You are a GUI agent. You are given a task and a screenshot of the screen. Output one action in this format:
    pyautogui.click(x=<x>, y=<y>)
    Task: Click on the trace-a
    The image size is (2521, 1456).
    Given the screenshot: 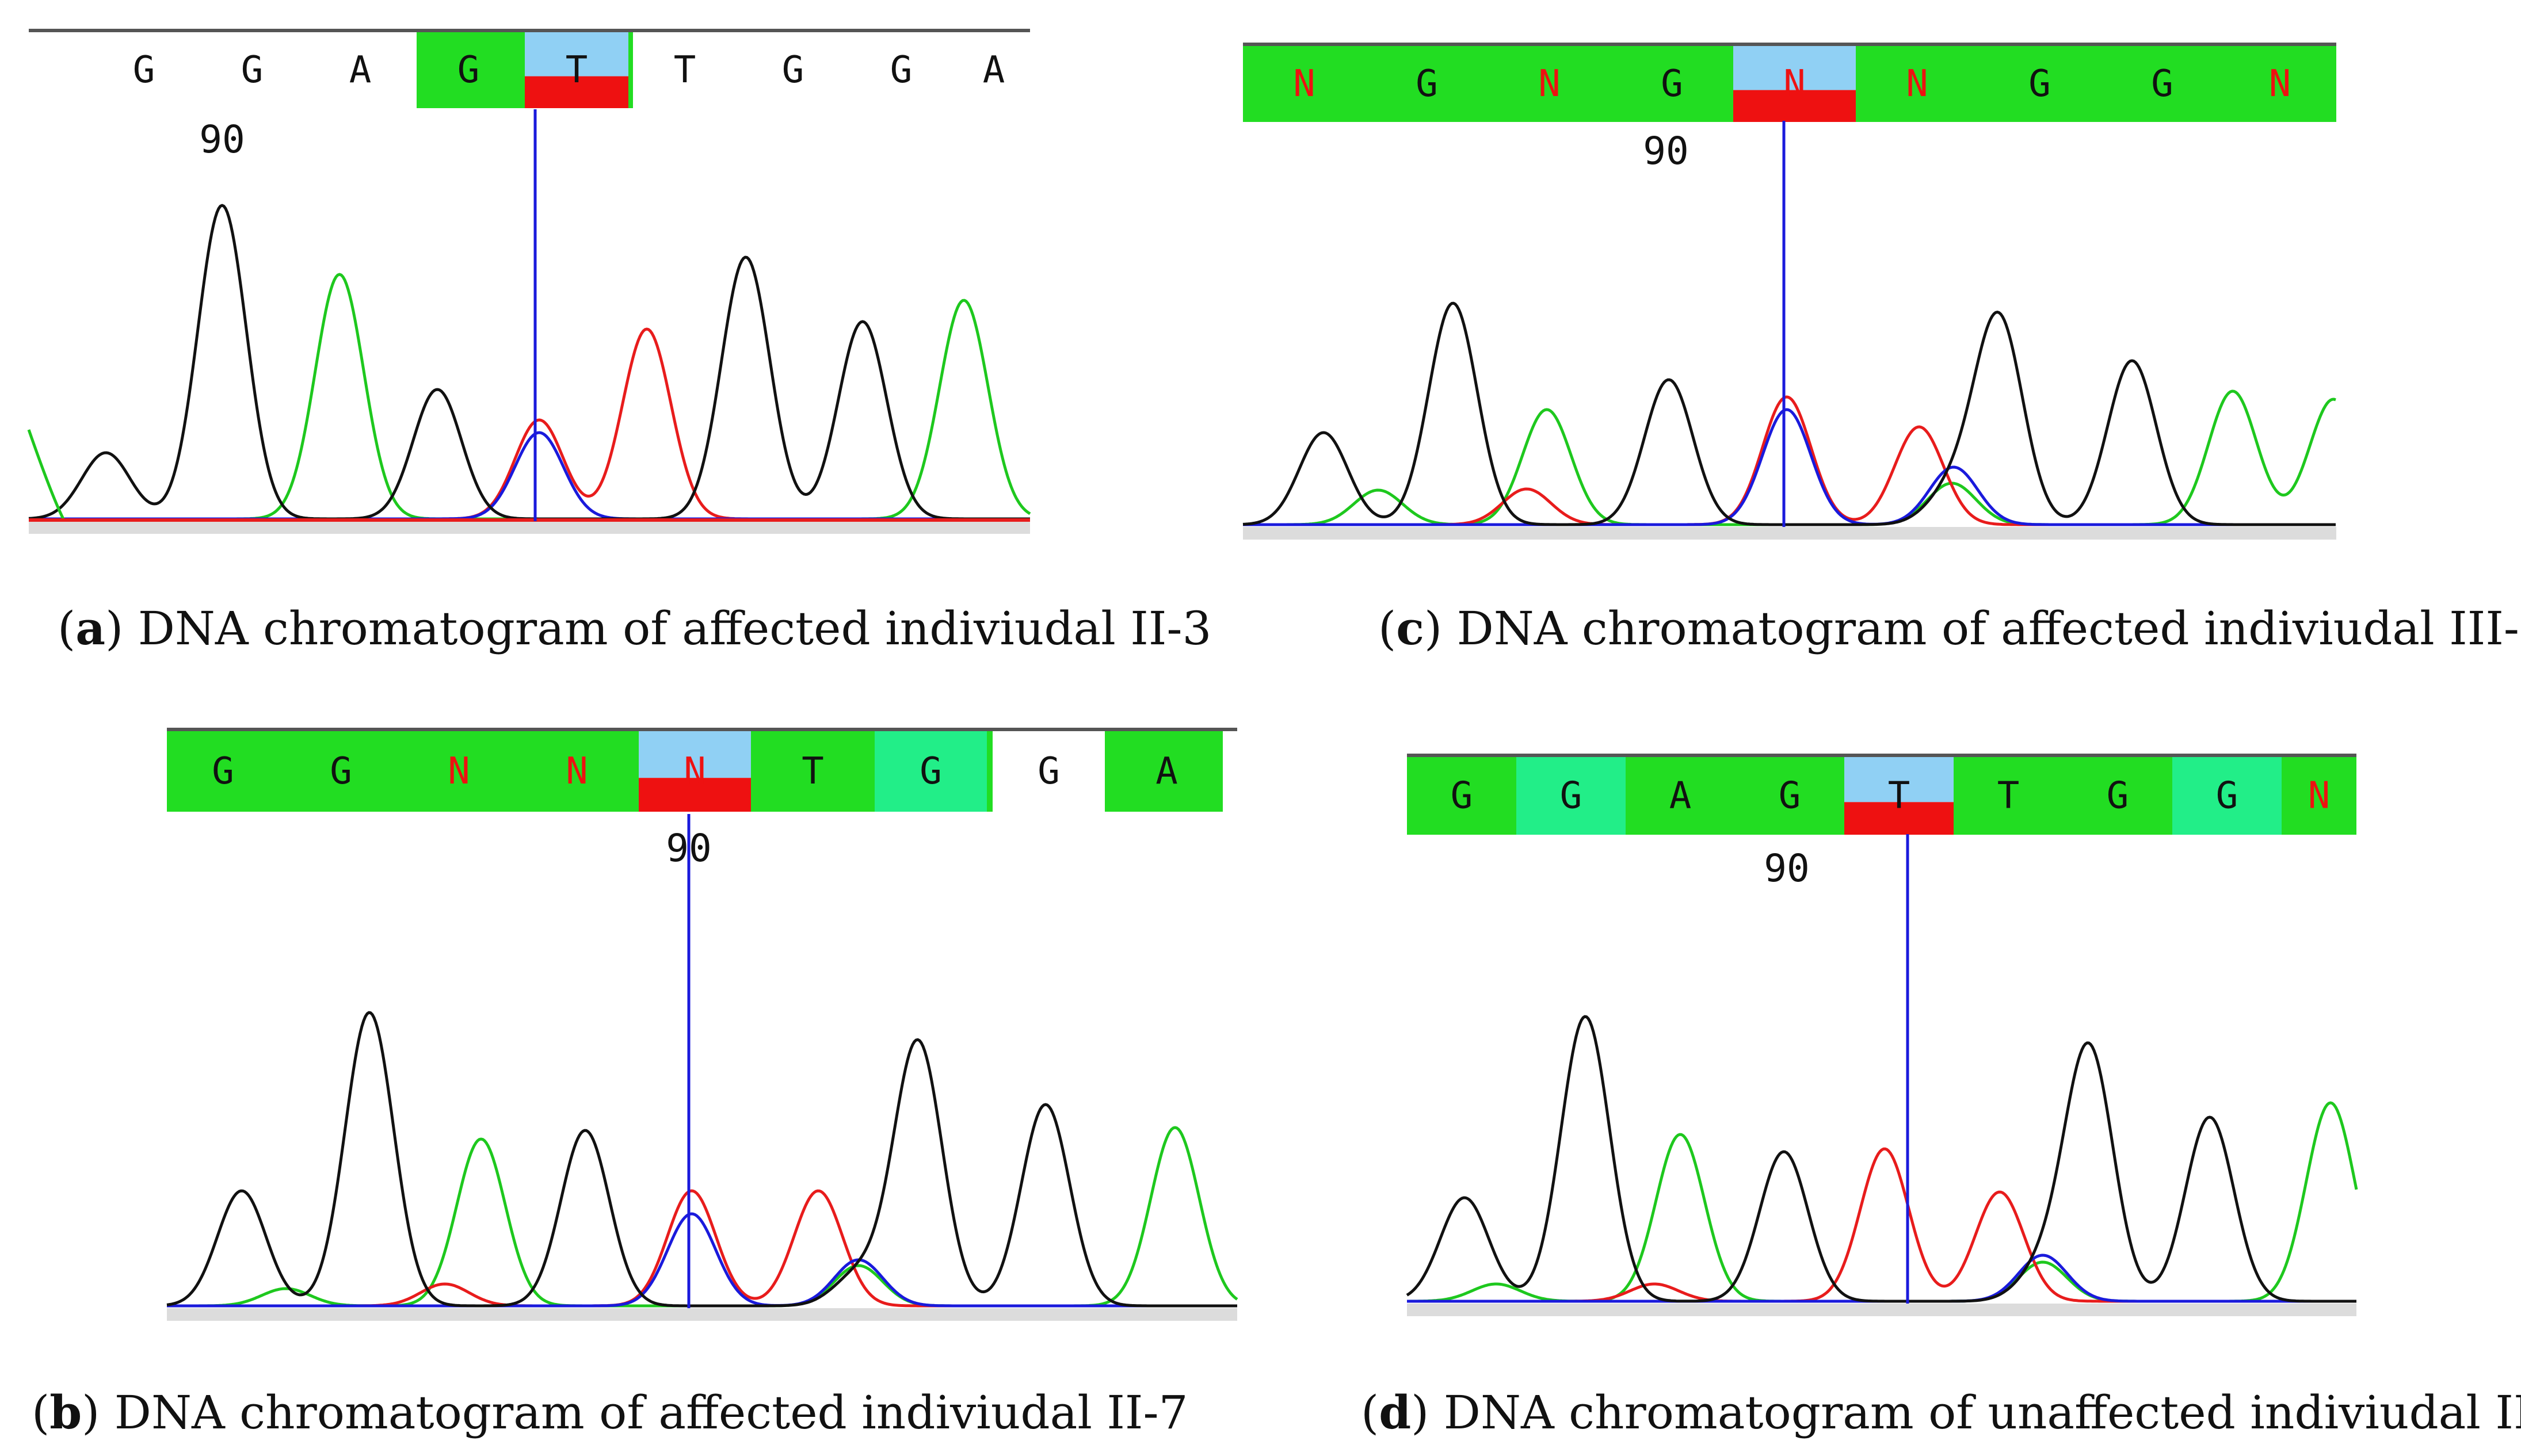 What is the action you would take?
    pyautogui.click(x=530, y=397)
    